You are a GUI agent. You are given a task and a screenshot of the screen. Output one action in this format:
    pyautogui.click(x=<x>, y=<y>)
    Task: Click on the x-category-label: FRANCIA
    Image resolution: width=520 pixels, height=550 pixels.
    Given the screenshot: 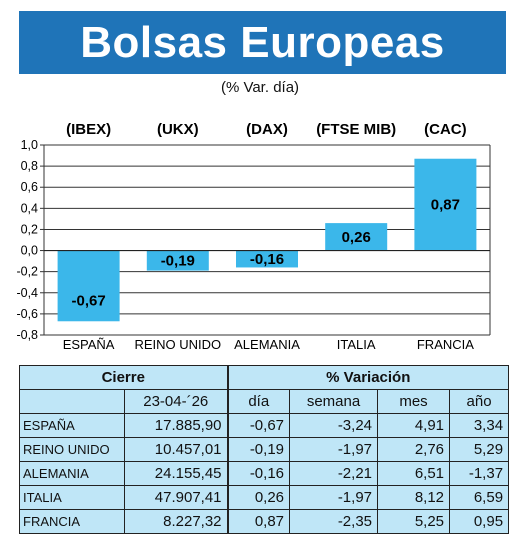 What is the action you would take?
    pyautogui.click(x=445, y=344)
    